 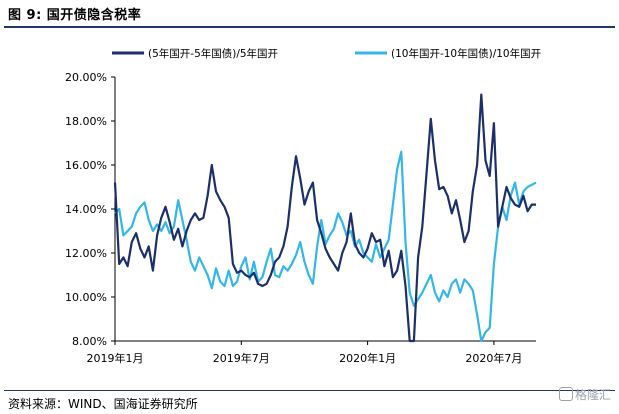 I want to click on title-divider, so click(x=309, y=27).